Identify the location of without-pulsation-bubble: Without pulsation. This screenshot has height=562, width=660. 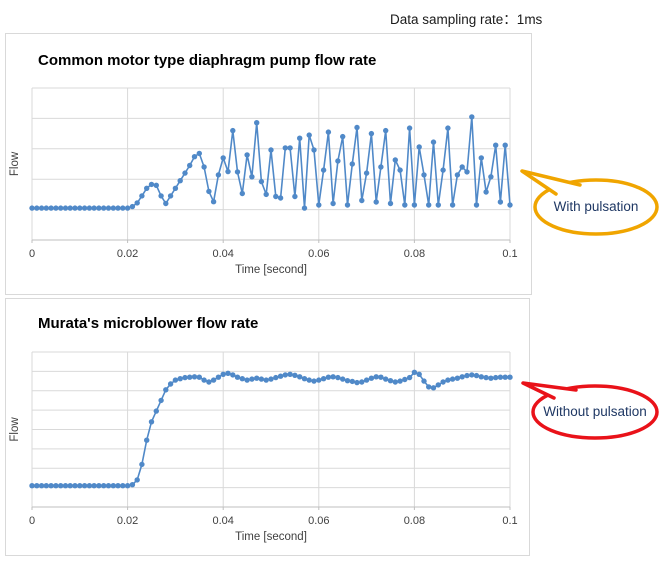
(590, 410).